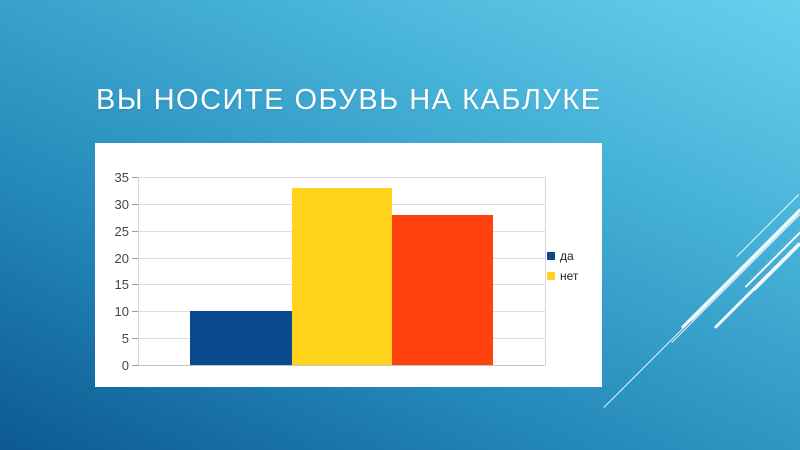  Describe the element at coordinates (341, 177) in the screenshot. I see `gridline` at that location.